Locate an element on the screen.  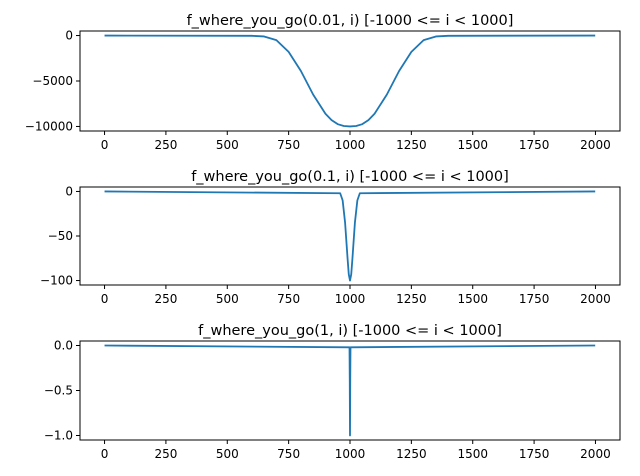
y-tick-label: 0.0 is located at coordinates (63, 346).